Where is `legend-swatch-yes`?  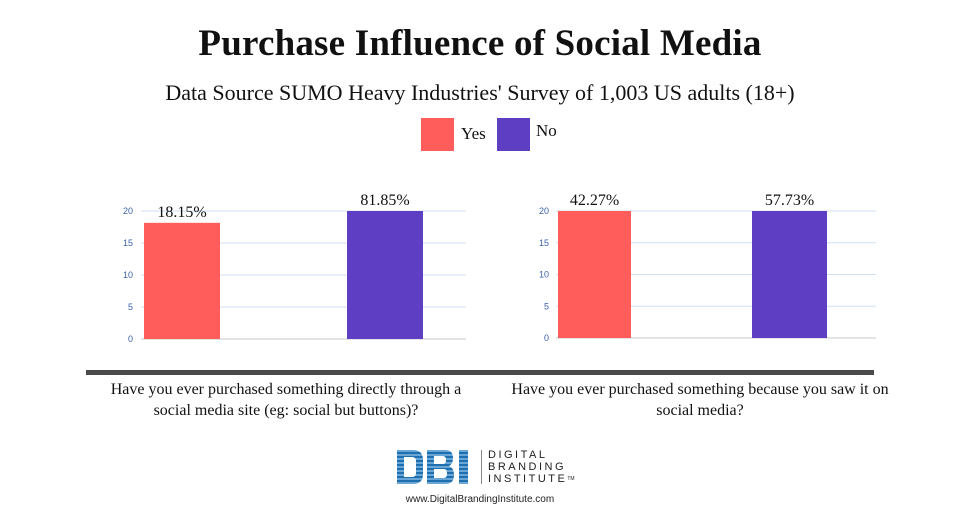 legend-swatch-yes is located at coordinates (437, 134).